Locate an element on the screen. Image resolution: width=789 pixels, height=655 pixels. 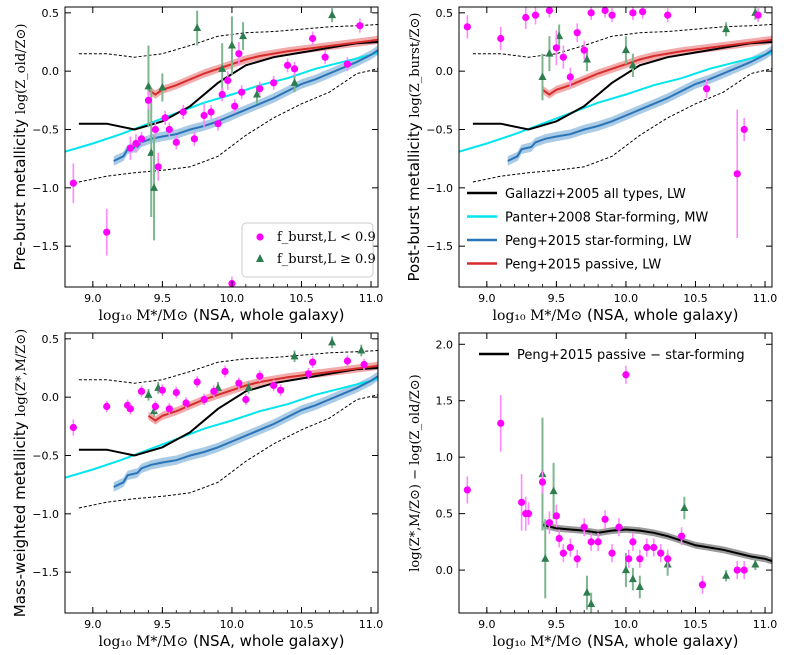
y-axis-label: Mass-weighted metallicity log(Z*,M/Z⊙) is located at coordinates (20, 473).